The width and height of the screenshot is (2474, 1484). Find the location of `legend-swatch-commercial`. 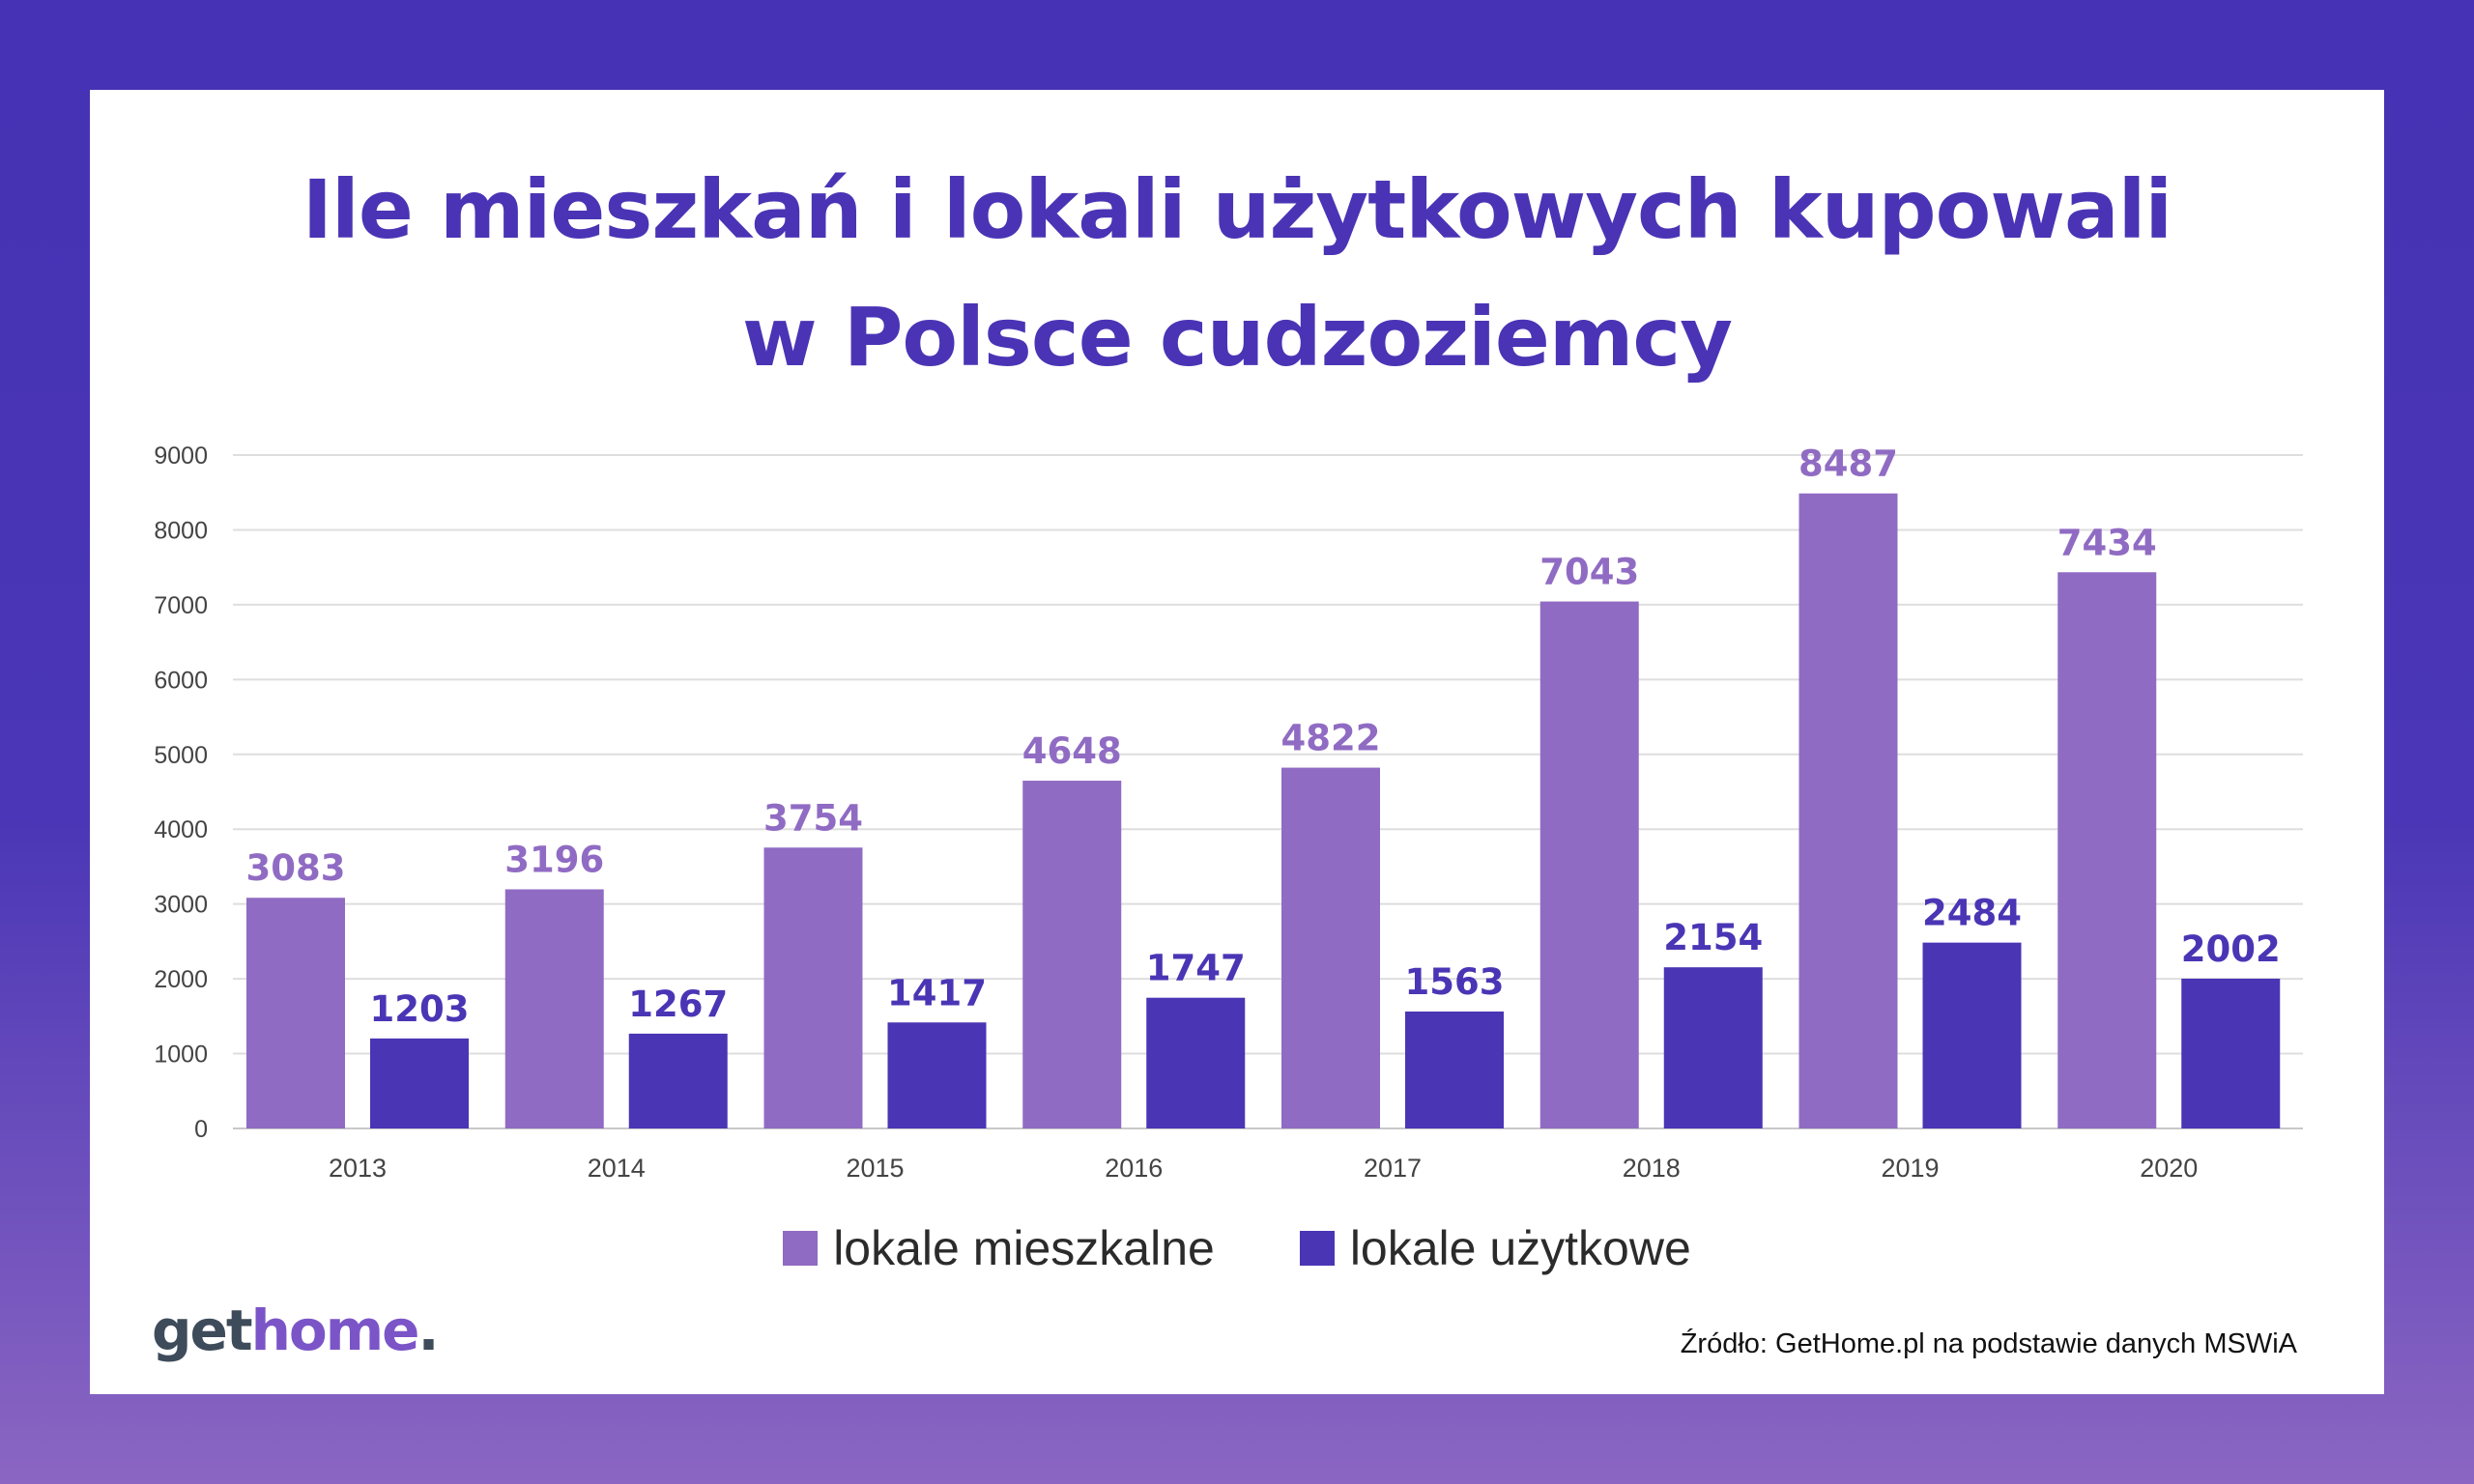

legend-swatch-commercial is located at coordinates (1317, 1249).